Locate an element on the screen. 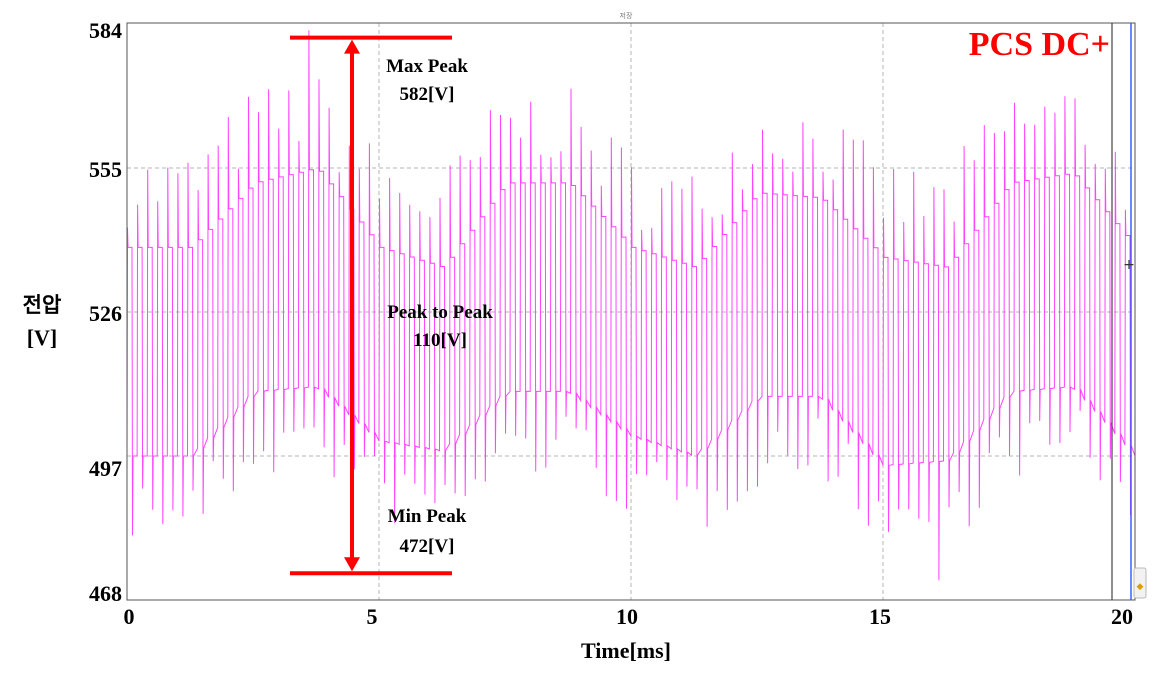 This screenshot has height=684, width=1154. arrow-head-up is located at coordinates (352, 46).